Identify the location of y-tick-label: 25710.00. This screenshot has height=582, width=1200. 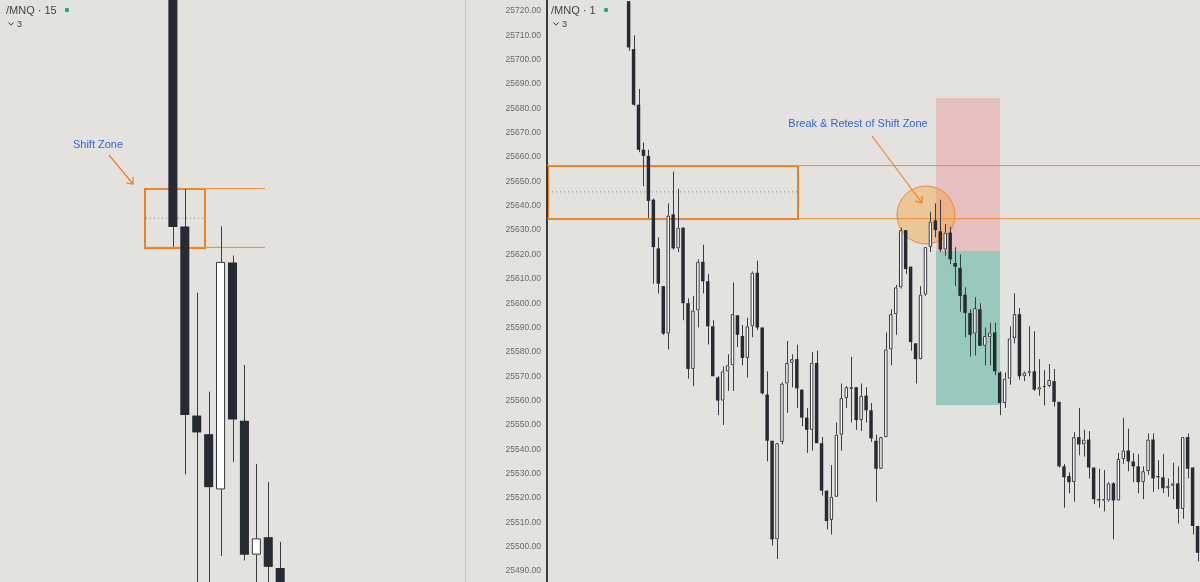
(523, 34).